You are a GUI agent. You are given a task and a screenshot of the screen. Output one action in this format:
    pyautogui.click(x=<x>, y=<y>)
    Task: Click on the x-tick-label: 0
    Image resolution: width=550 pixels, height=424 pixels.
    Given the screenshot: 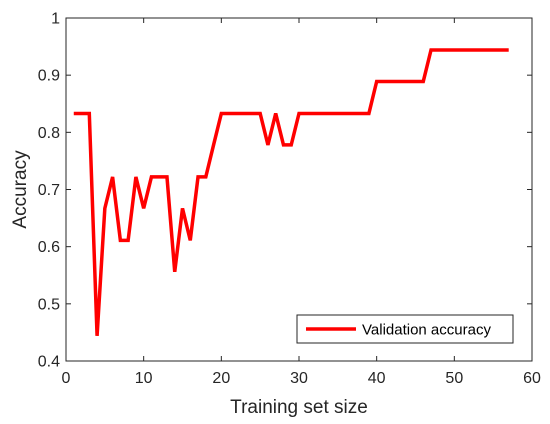 What is the action you would take?
    pyautogui.click(x=66, y=378)
    